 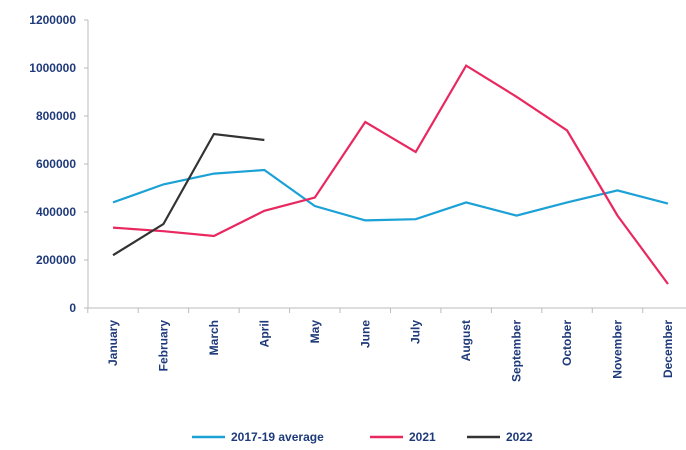 What do you see at coordinates (315, 332) in the screenshot?
I see `x-tick-label: May` at bounding box center [315, 332].